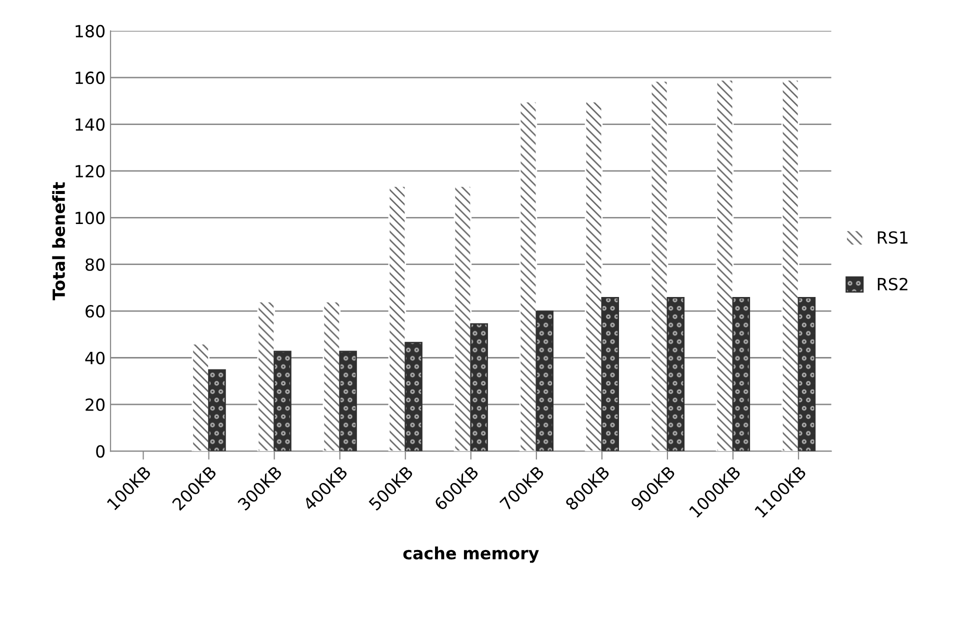 This screenshot has height=618, width=961. Describe the element at coordinates (893, 284) in the screenshot. I see `legend-label: RS2` at that location.